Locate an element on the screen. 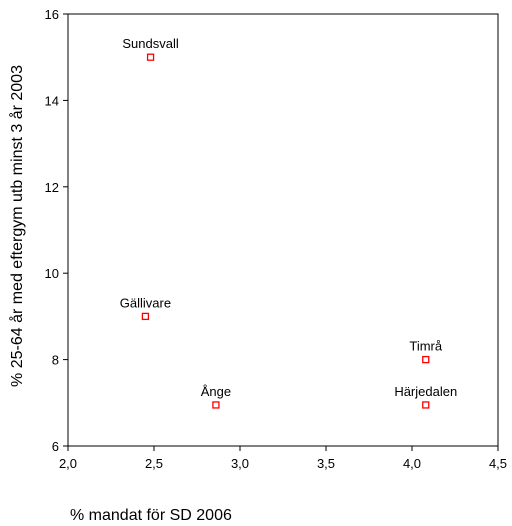  data-point-label: Ånge is located at coordinates (216, 391).